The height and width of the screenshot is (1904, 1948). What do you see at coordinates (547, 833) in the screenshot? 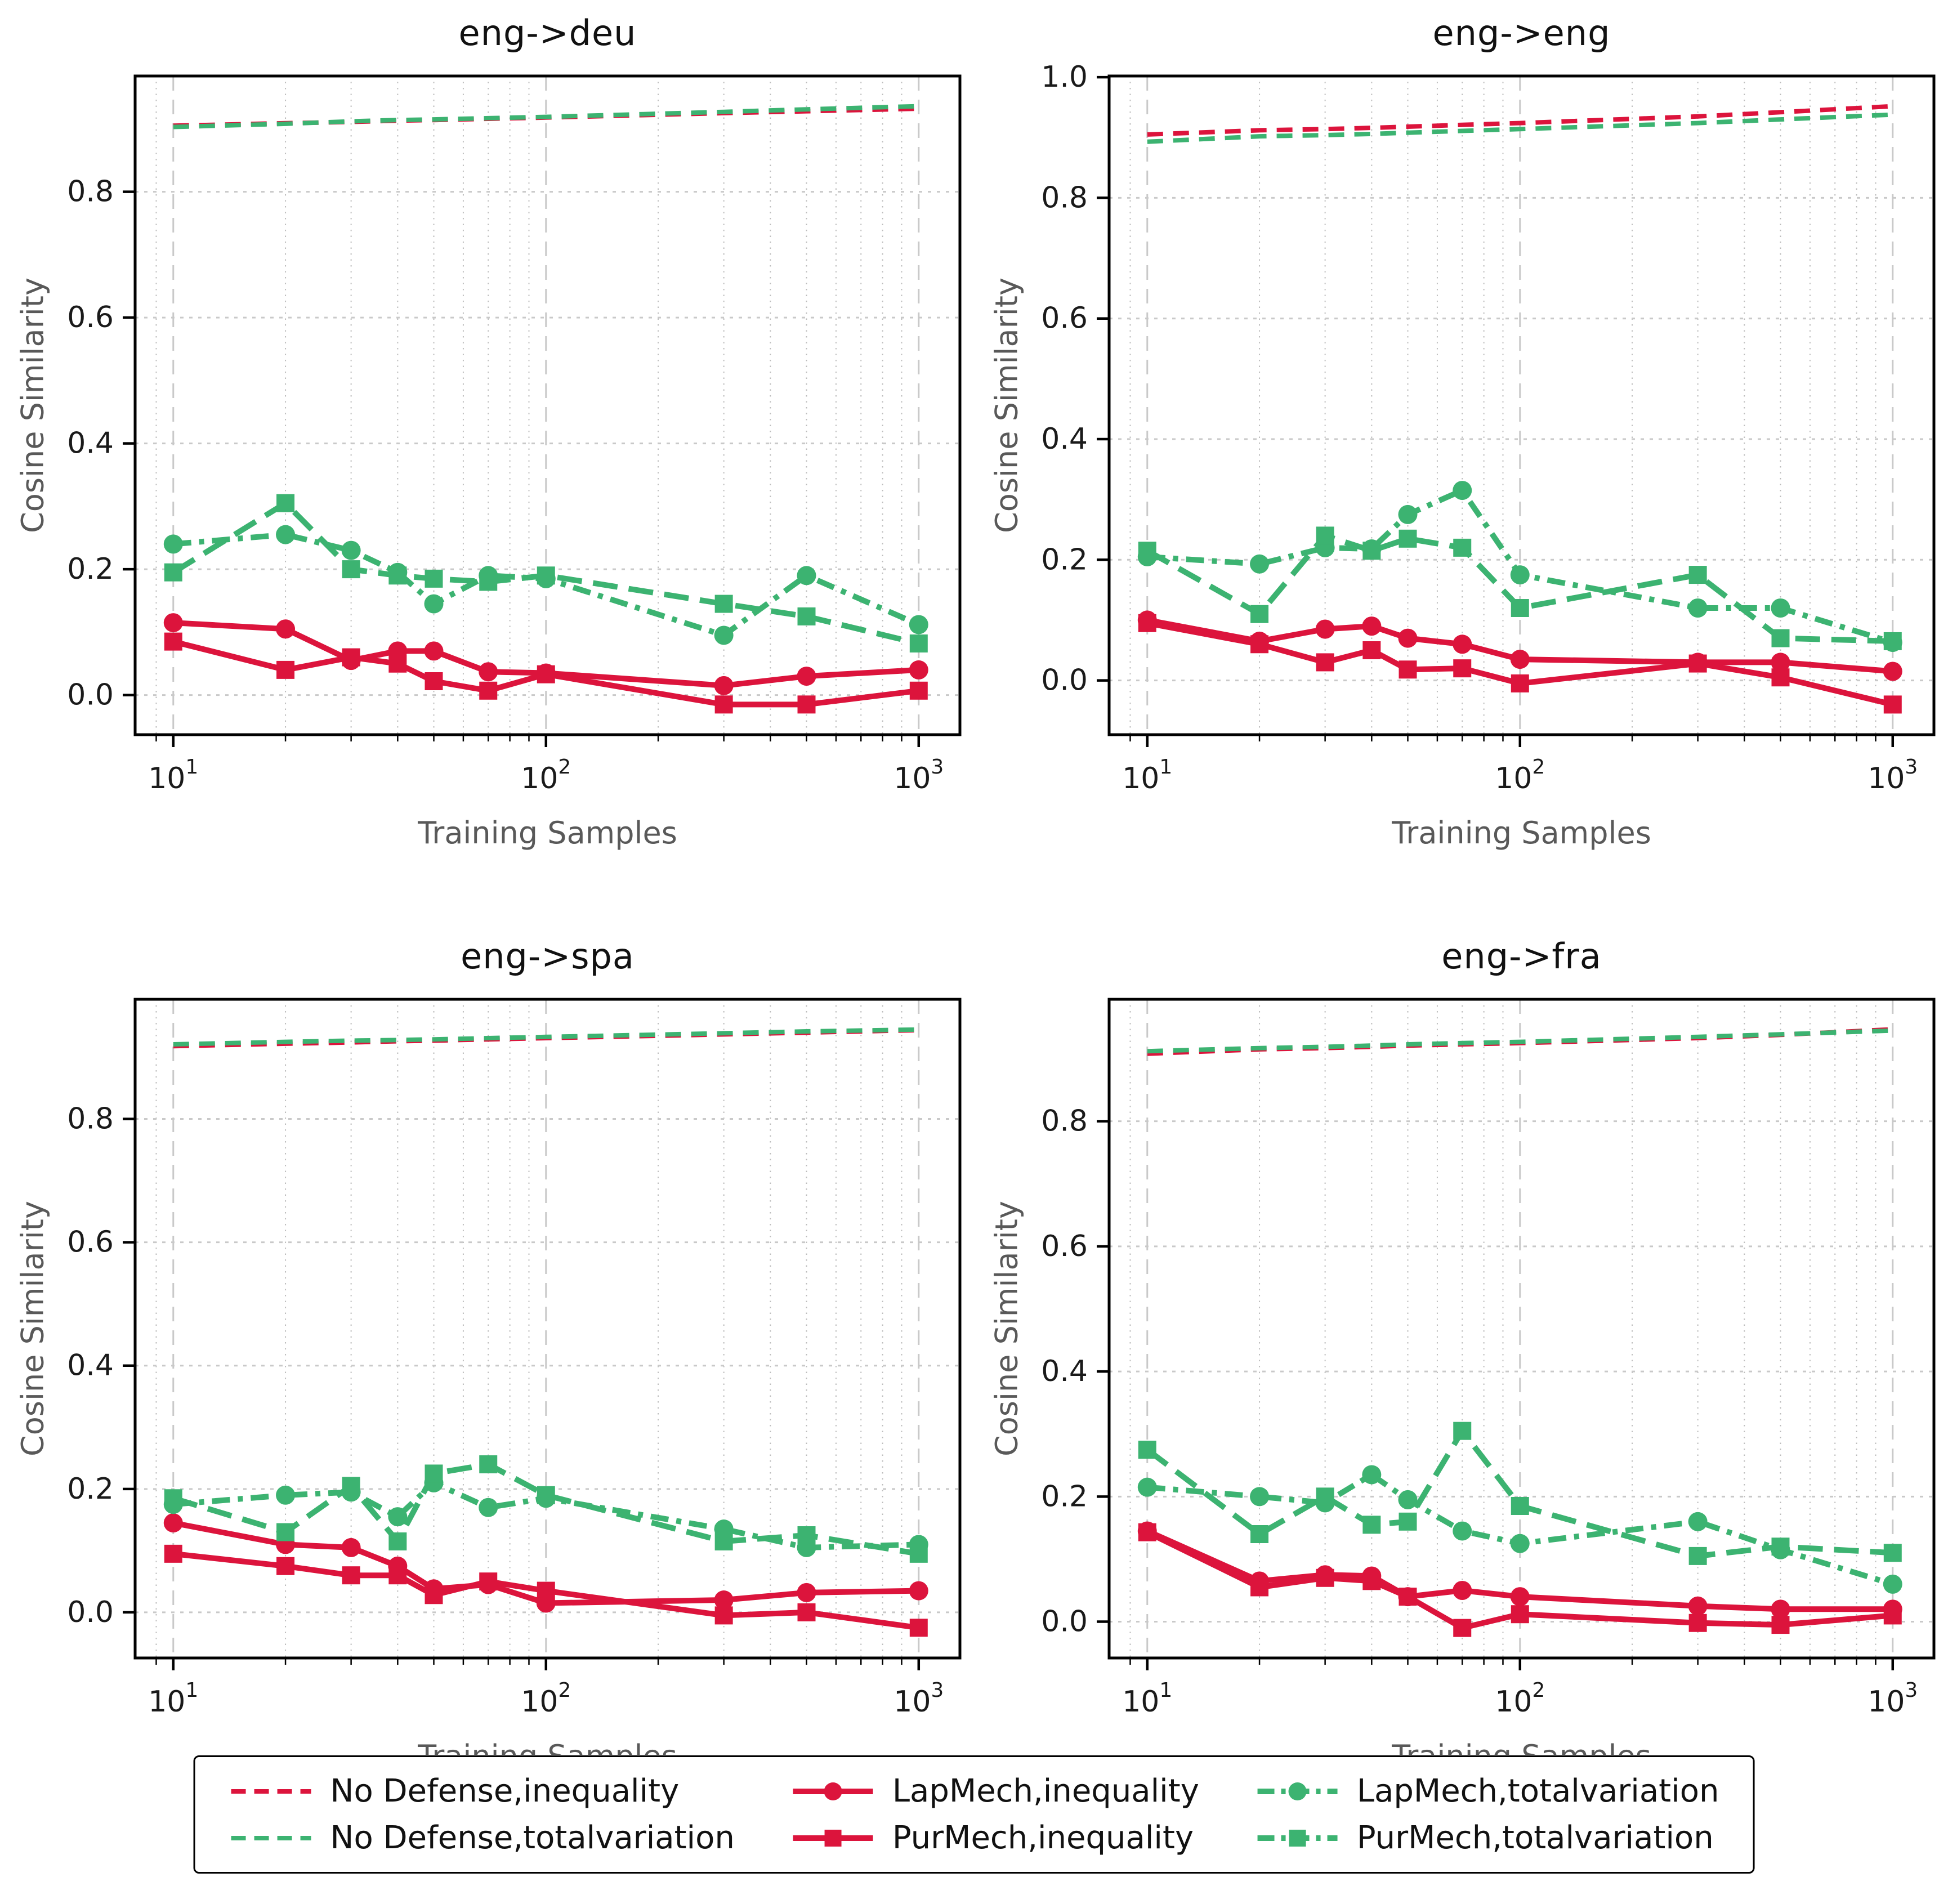
I see `x-axis-label: Training Samples` at bounding box center [547, 833].